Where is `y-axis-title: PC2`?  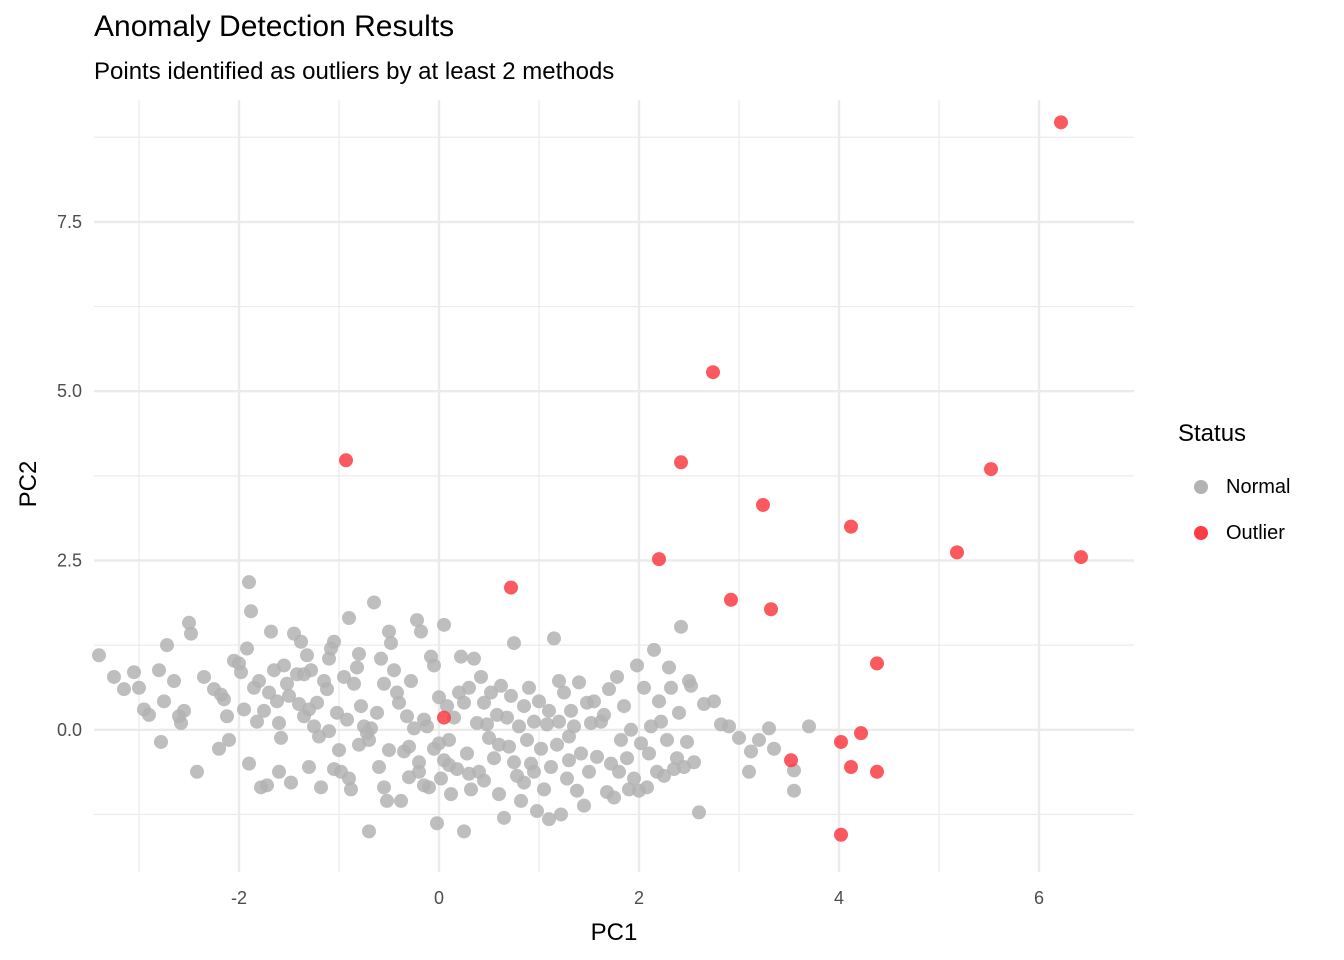
y-axis-title: PC2 is located at coordinates (28, 484).